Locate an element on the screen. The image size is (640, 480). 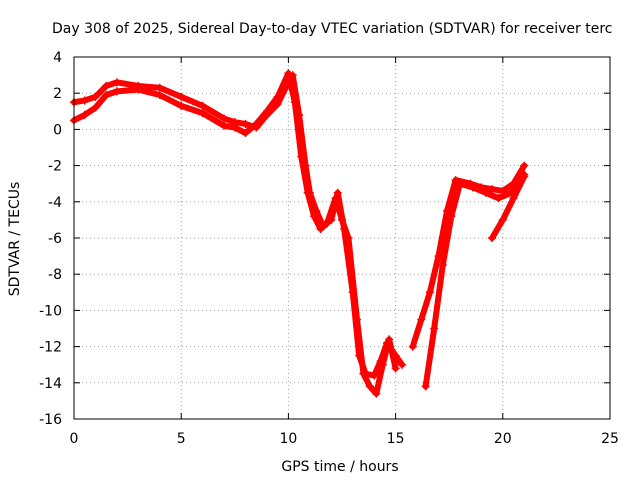
x-tick-label: 25 is located at coordinates (610, 439).